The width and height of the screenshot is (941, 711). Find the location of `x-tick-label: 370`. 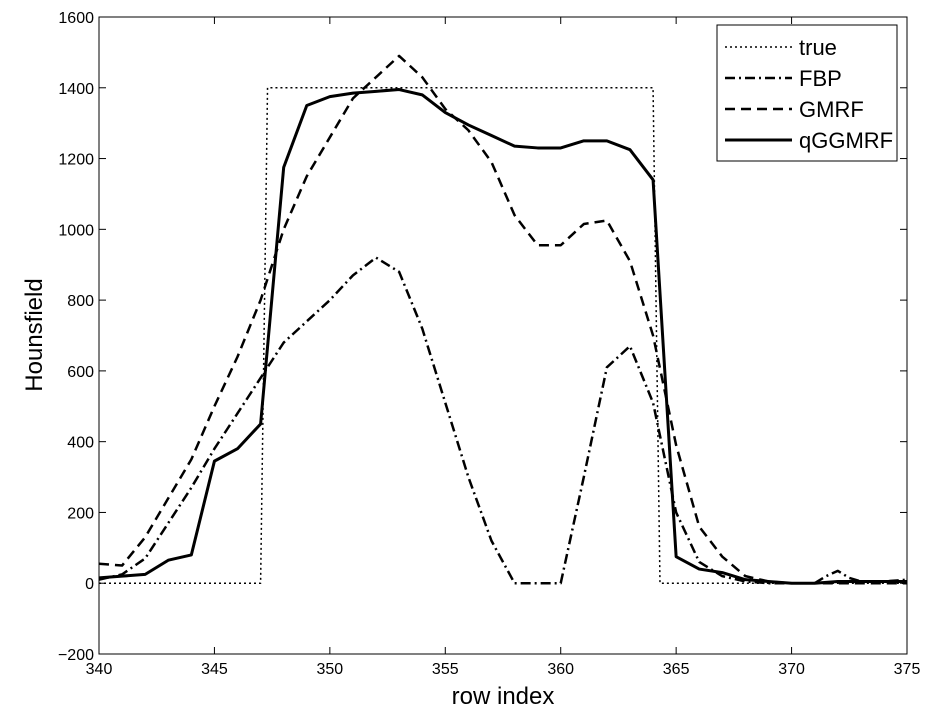

x-tick-label: 370 is located at coordinates (791, 669).